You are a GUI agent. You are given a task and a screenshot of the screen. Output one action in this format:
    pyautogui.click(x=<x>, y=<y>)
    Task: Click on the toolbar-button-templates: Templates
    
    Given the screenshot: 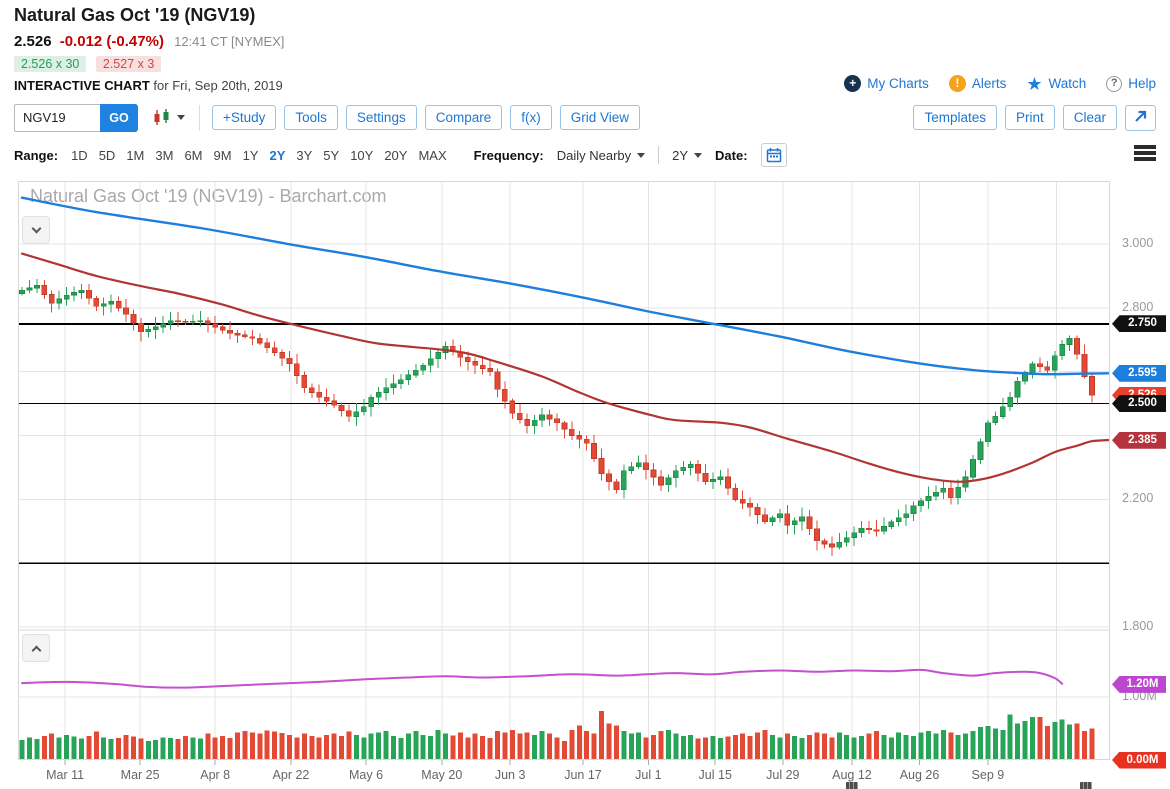 What is the action you would take?
    pyautogui.click(x=955, y=117)
    